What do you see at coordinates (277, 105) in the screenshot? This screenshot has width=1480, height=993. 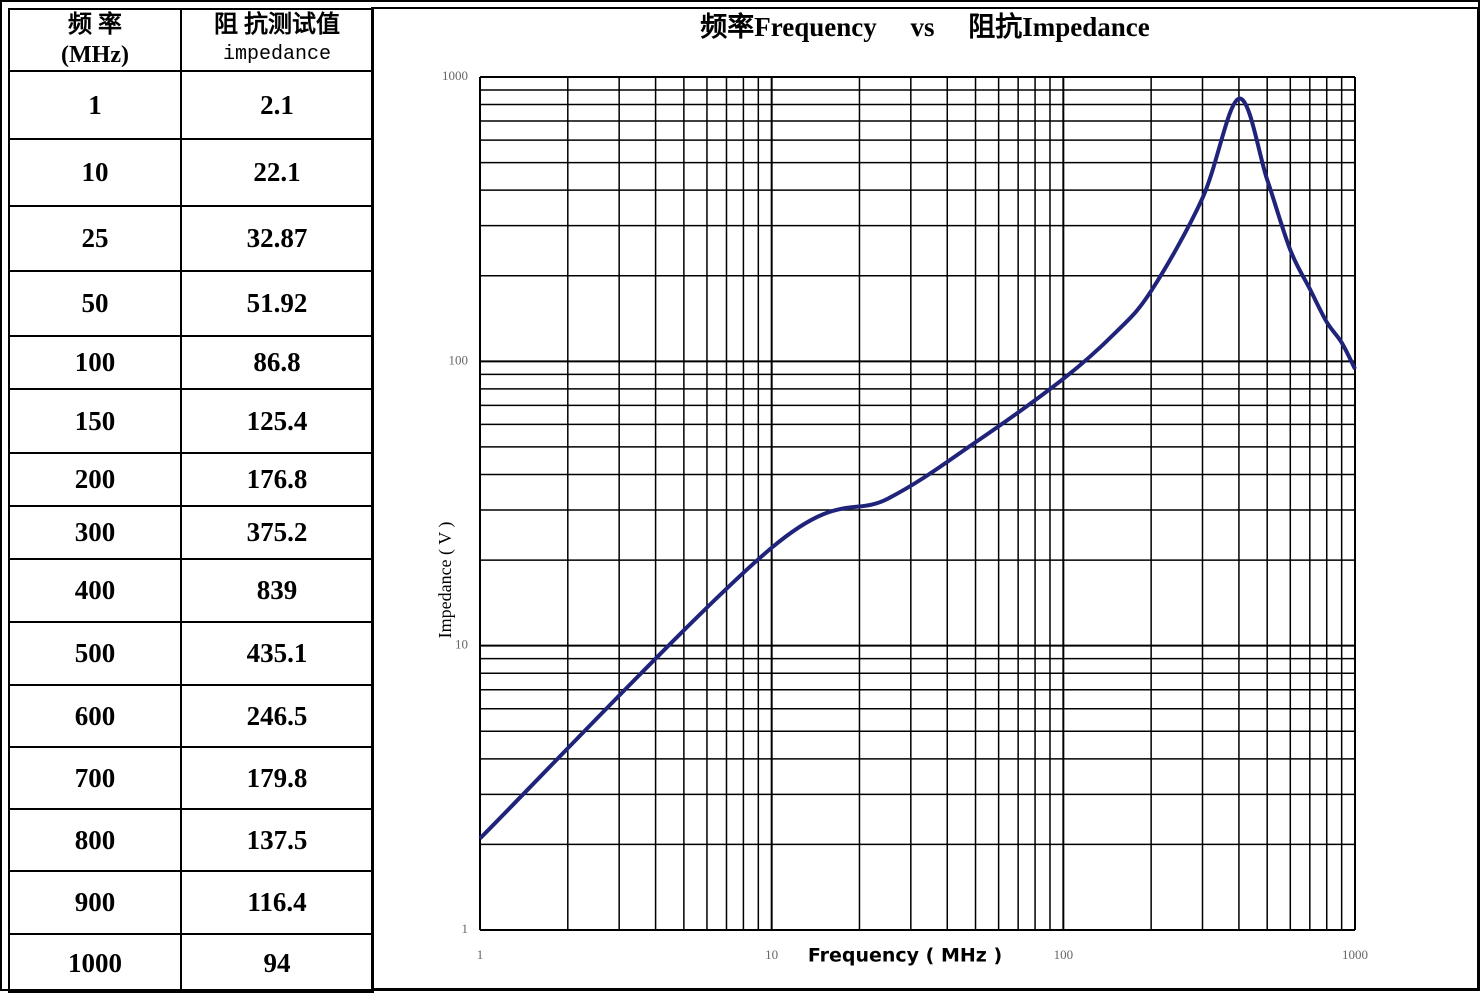 I see `table-cell: 2.1` at bounding box center [277, 105].